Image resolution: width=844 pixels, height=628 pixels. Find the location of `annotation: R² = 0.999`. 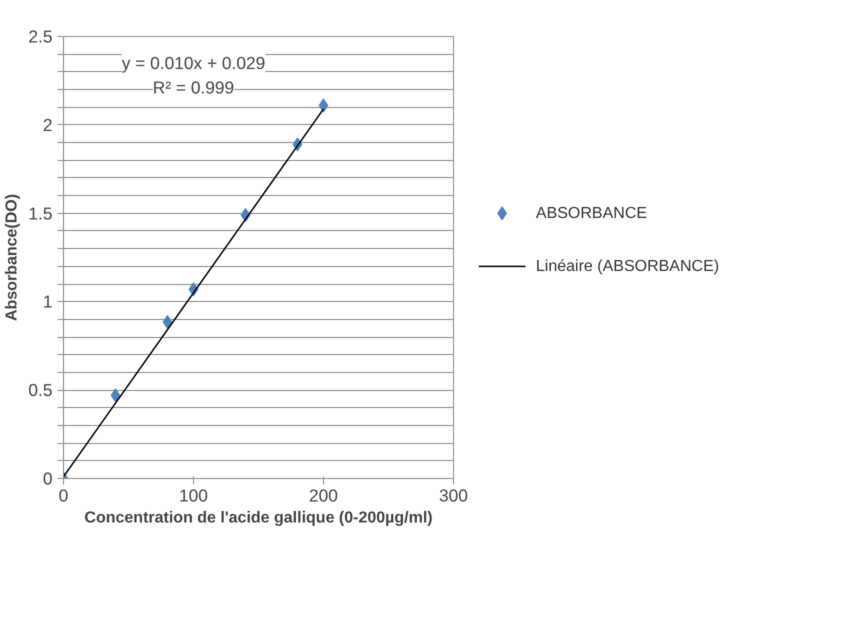

annotation: R² = 0.999 is located at coordinates (193, 87).